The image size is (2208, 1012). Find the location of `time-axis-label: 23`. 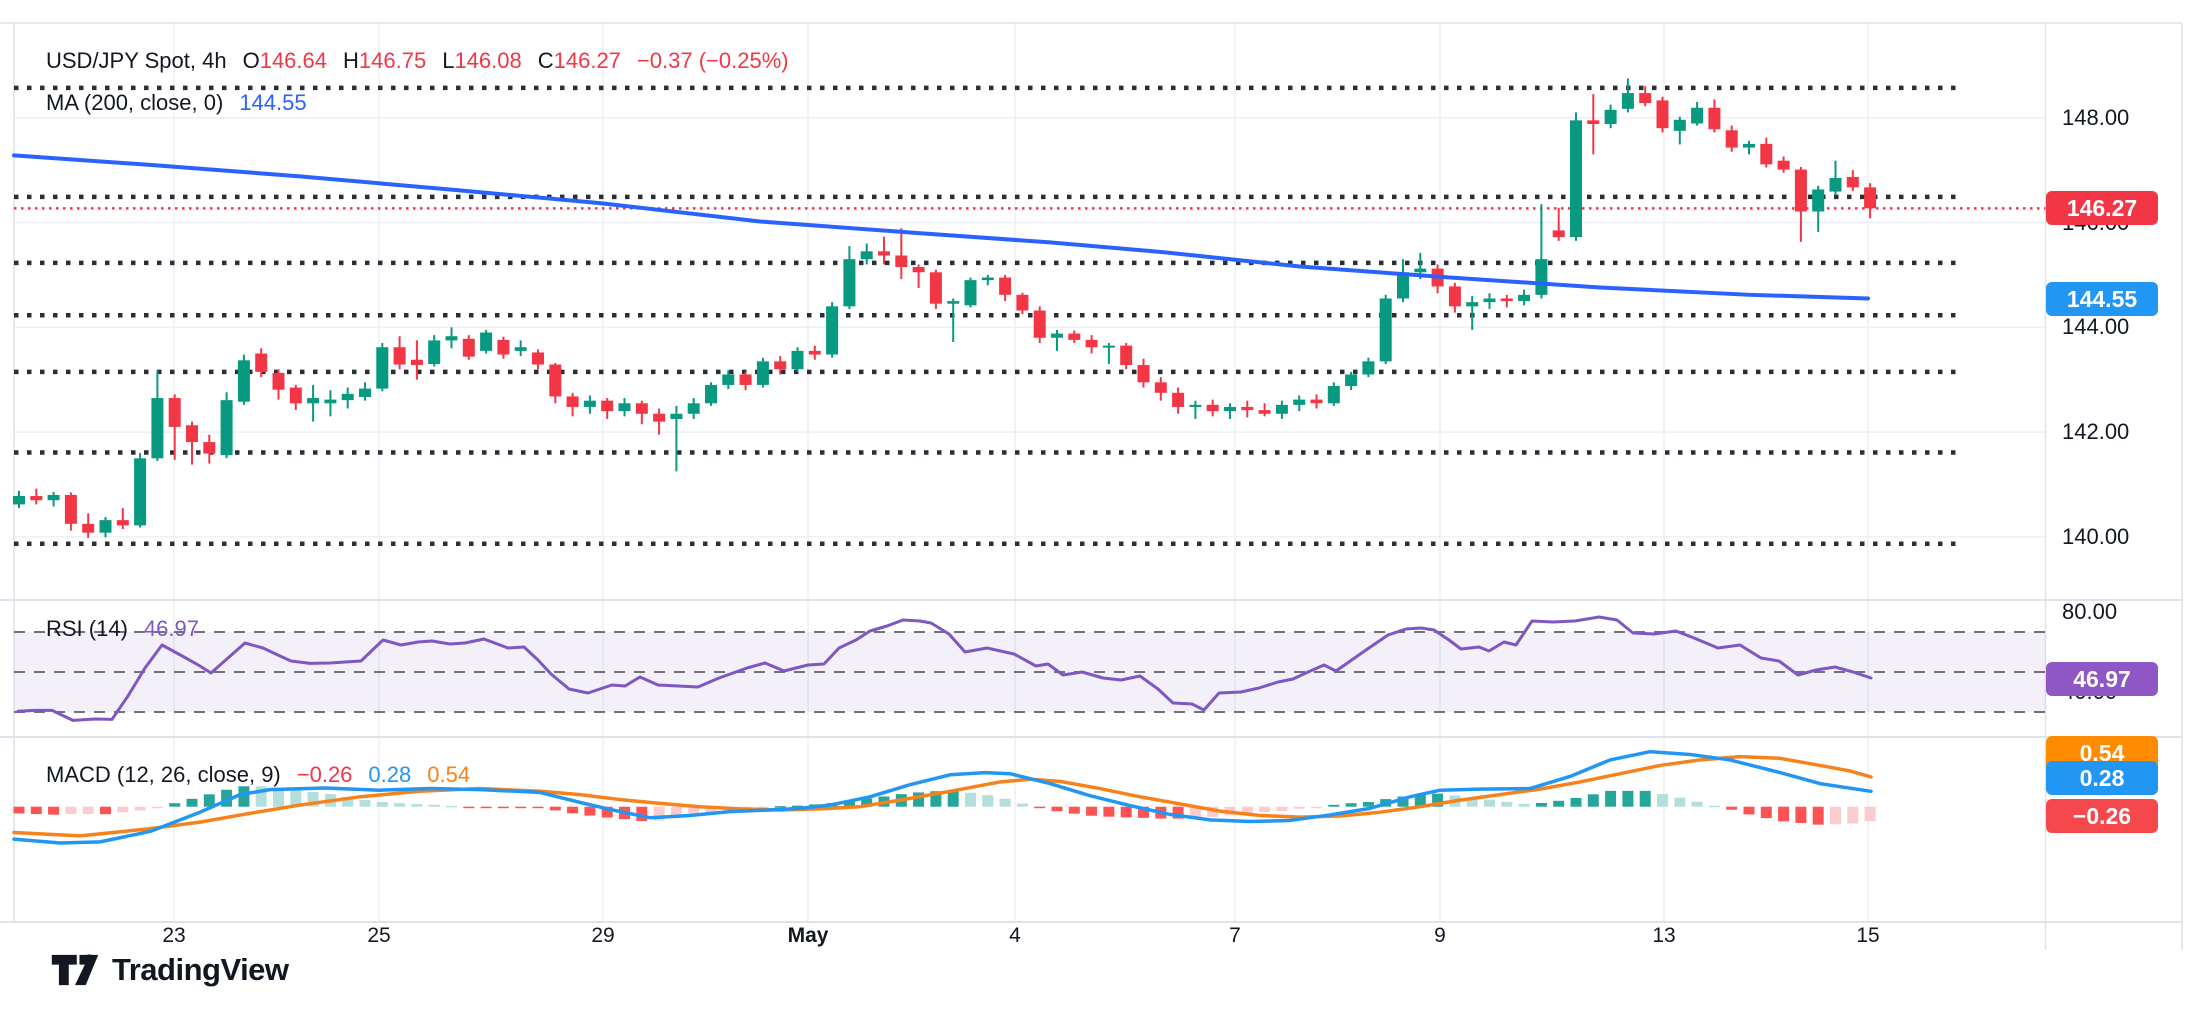

time-axis-label: 23 is located at coordinates (174, 935).